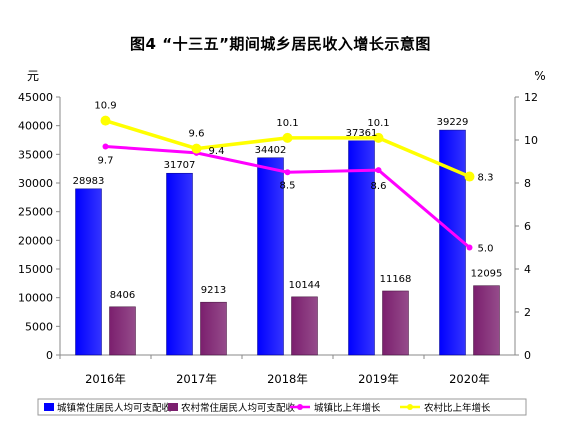 This screenshot has width=561, height=438. I want to click on bar-urban-label: 39229, so click(453, 122).